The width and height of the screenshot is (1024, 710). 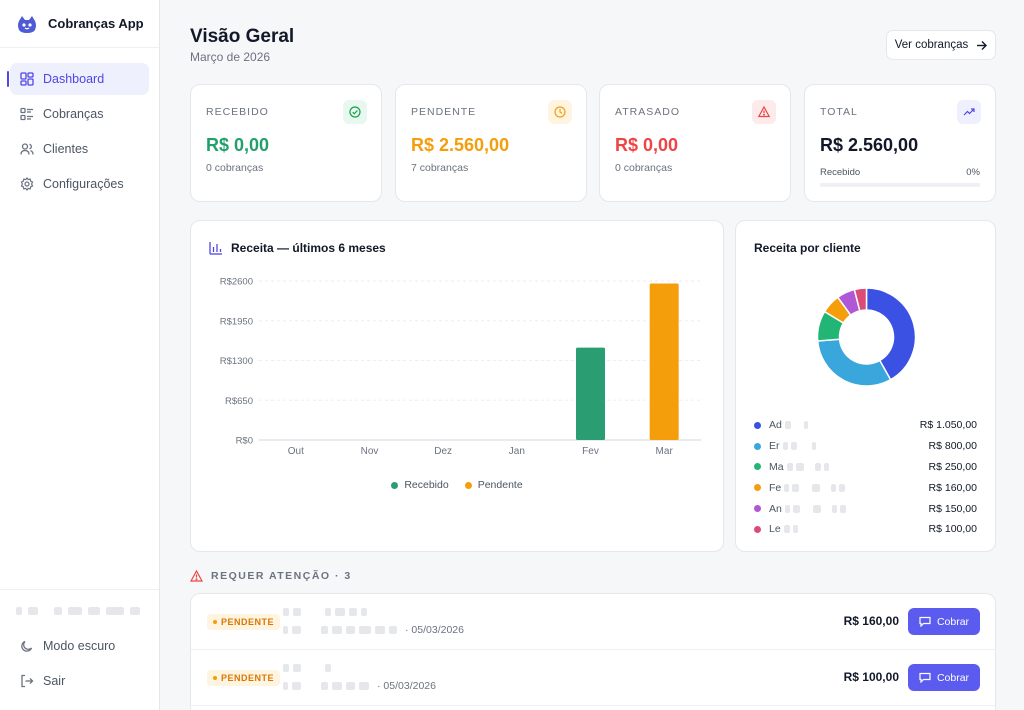 I want to click on y-tick-label: R$1300, so click(x=236, y=361).